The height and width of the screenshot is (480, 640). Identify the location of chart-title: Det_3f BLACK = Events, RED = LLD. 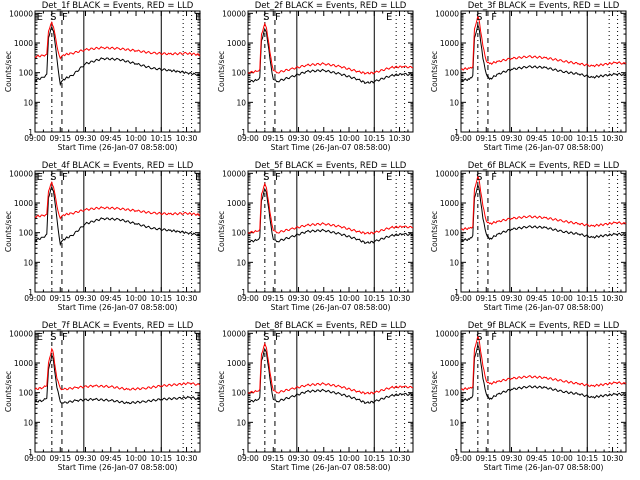
(544, 6).